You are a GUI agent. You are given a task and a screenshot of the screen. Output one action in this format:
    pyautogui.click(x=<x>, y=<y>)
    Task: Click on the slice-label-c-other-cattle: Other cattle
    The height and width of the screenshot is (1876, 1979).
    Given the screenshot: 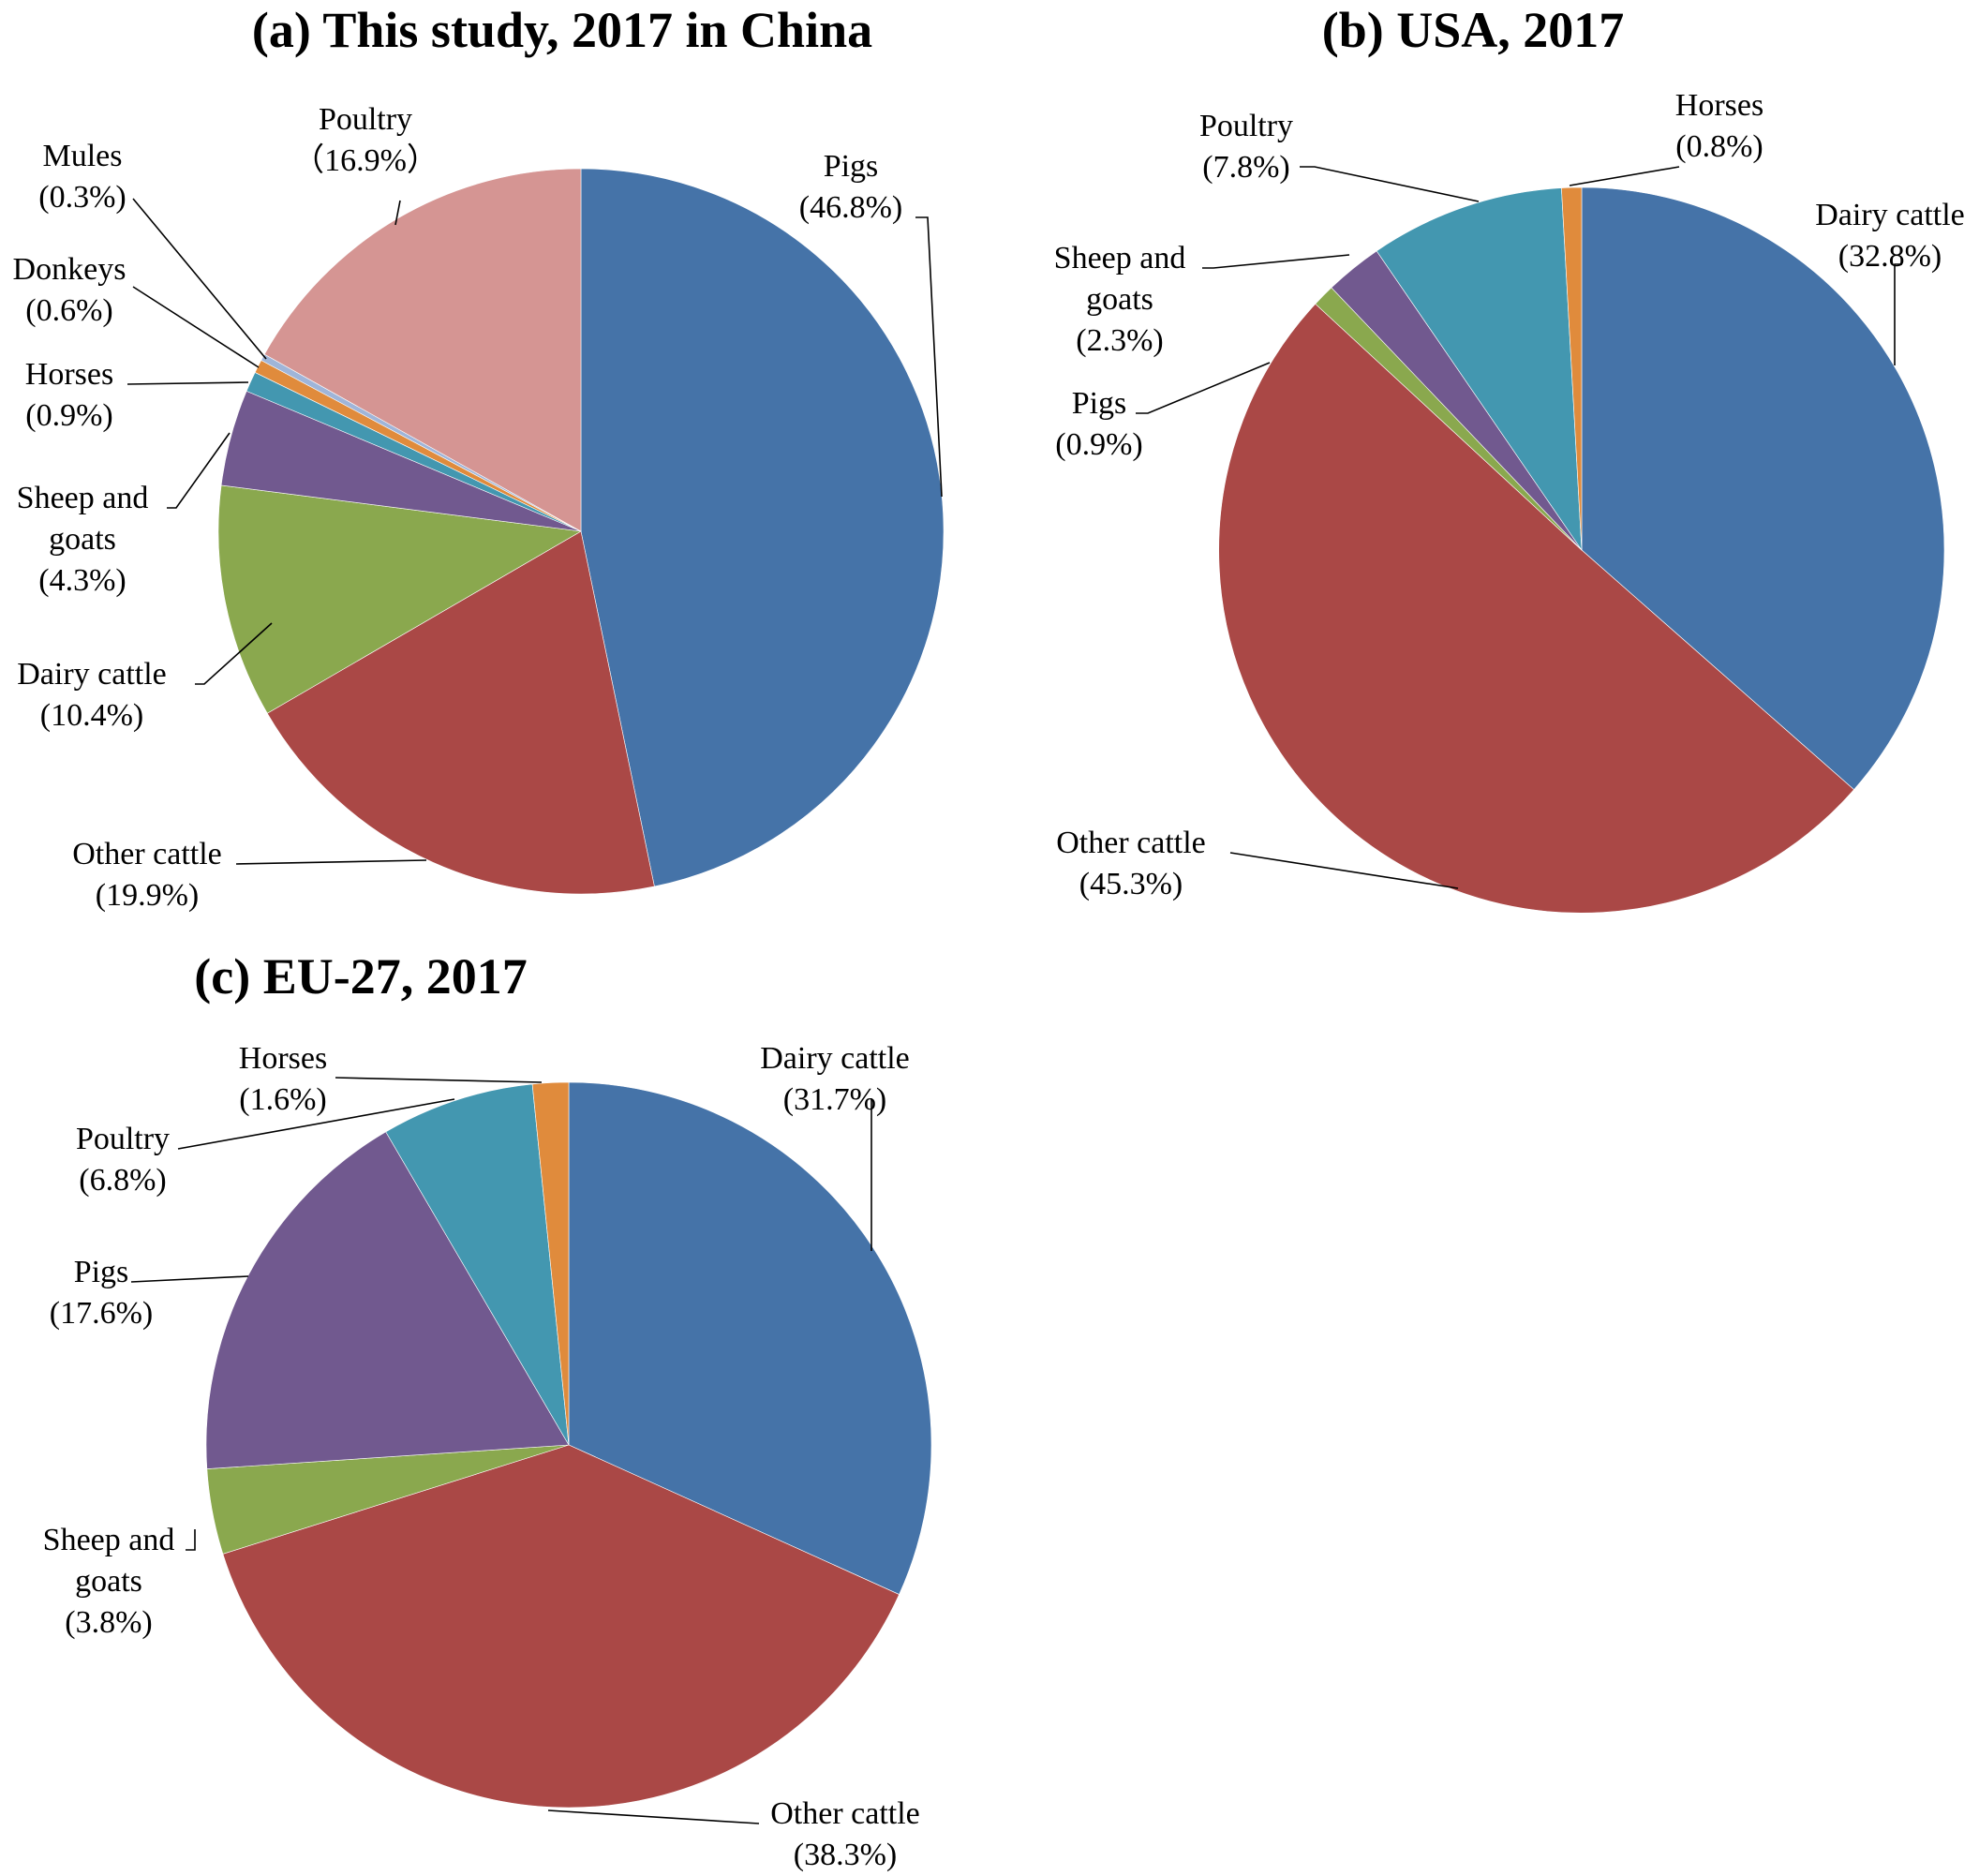 What is the action you would take?
    pyautogui.click(x=845, y=1814)
    